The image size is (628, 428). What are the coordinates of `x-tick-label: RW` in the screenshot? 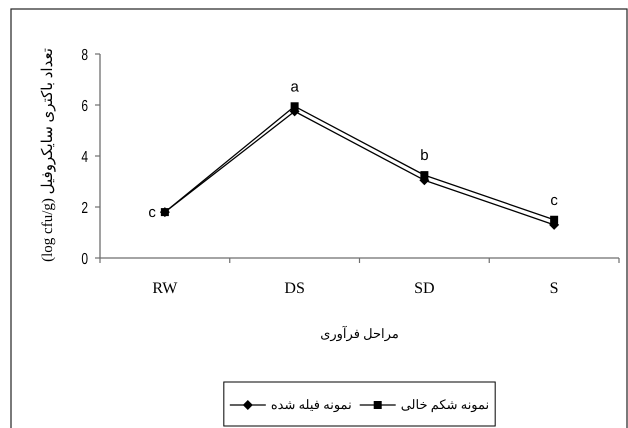 It's located at (165, 288).